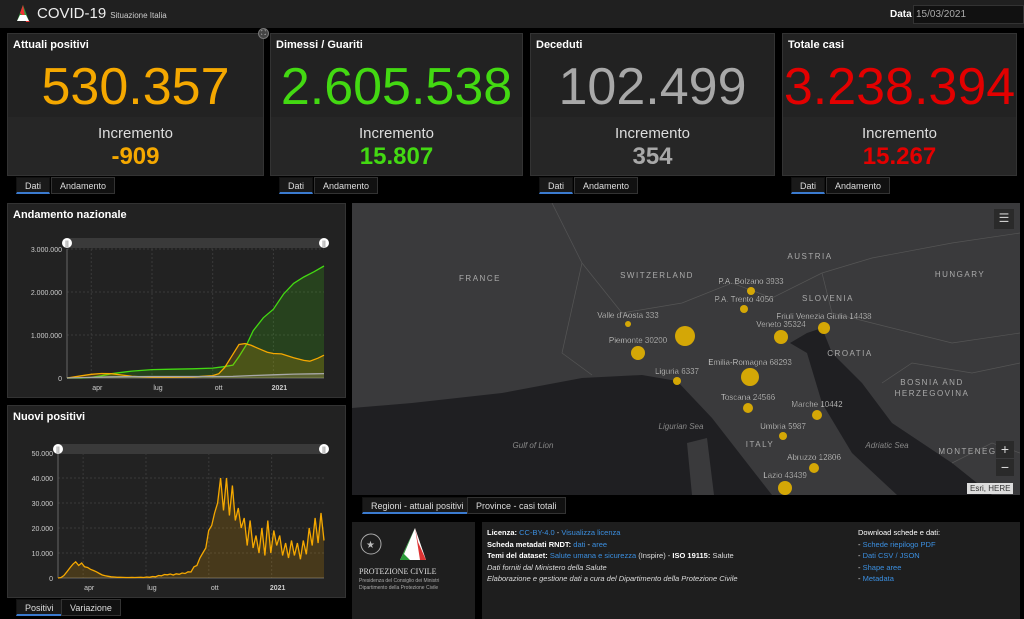 This screenshot has height=619, width=1024. Describe the element at coordinates (1005, 449) in the screenshot. I see `zoom-in-button: +` at that location.